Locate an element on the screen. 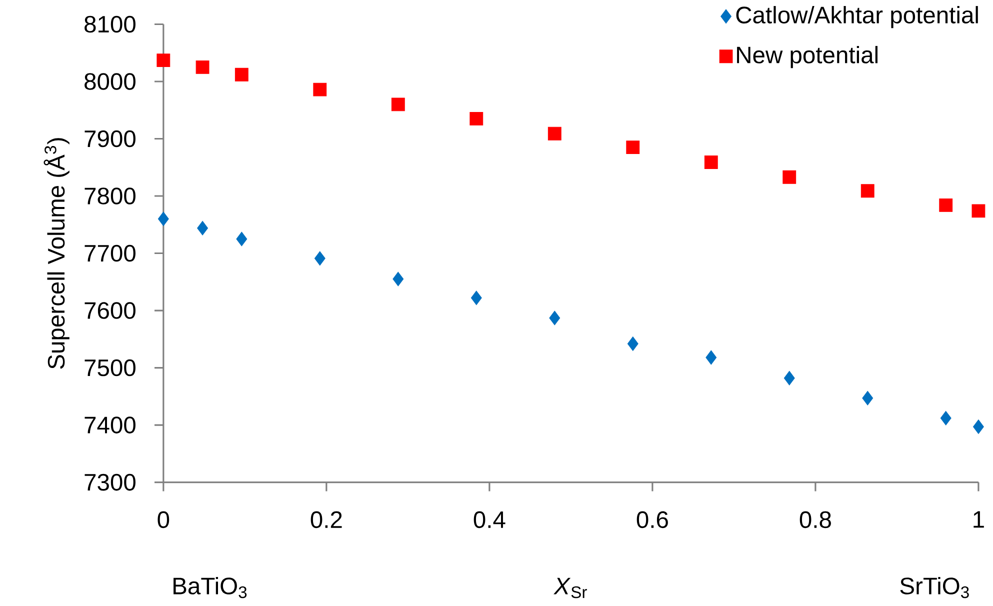  y-tick-label: 7700 is located at coordinates (110, 253).